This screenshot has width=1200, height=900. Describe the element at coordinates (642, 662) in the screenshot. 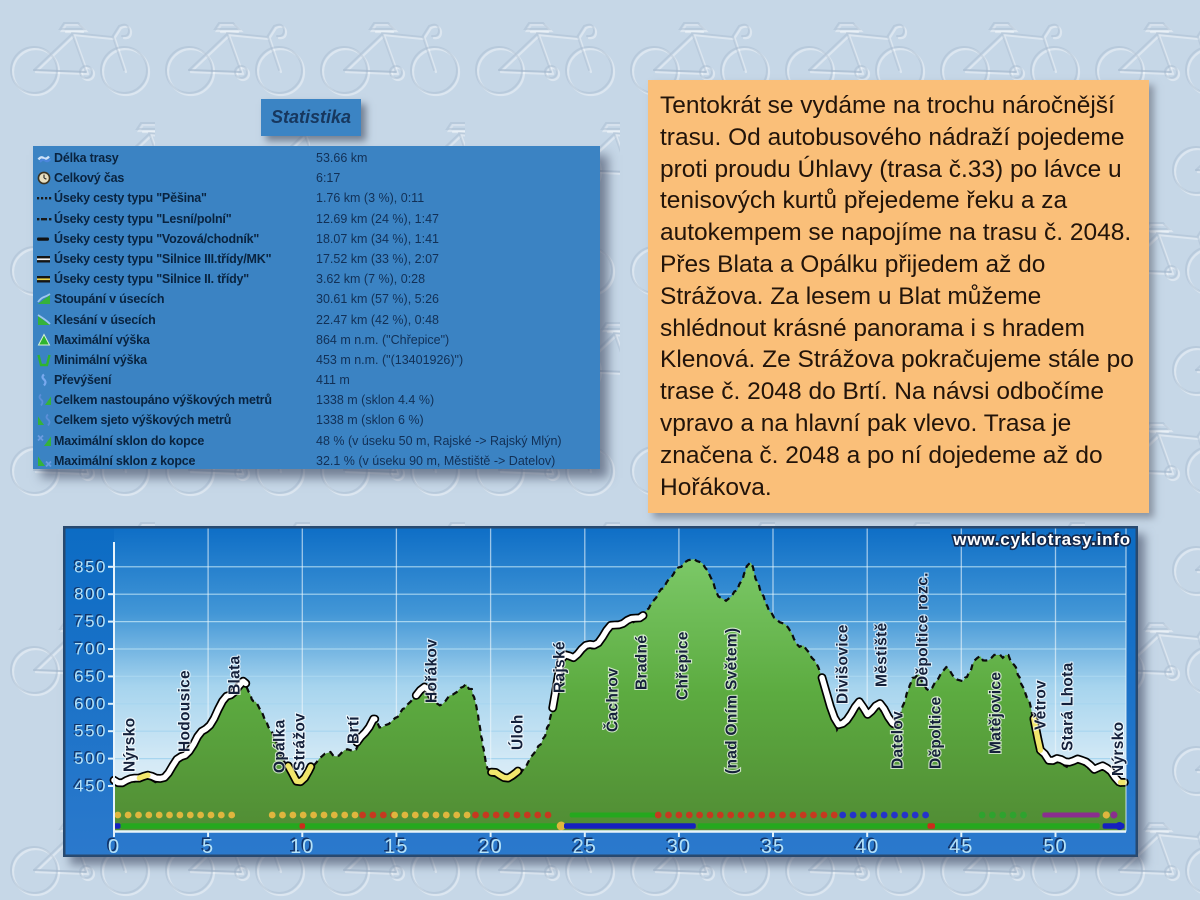

I see `svg-text: Bradné` at that location.